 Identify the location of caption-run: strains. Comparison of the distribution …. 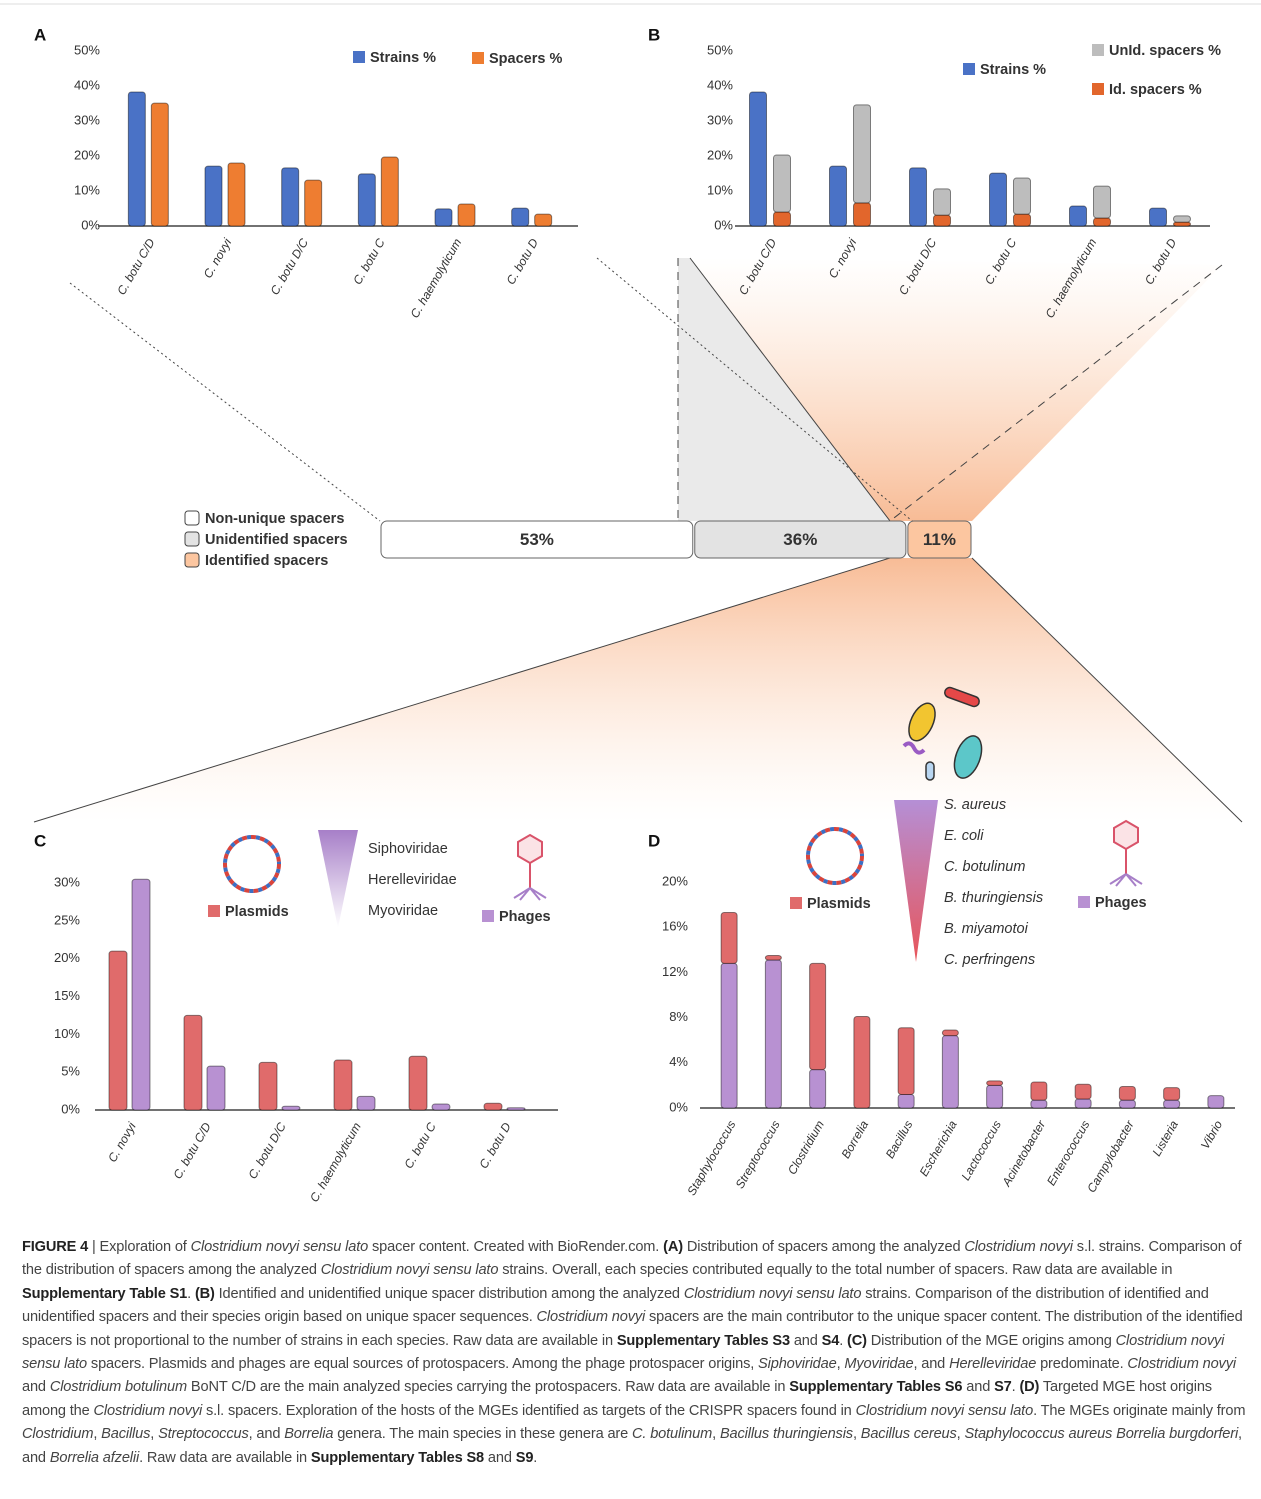
(615, 1305).